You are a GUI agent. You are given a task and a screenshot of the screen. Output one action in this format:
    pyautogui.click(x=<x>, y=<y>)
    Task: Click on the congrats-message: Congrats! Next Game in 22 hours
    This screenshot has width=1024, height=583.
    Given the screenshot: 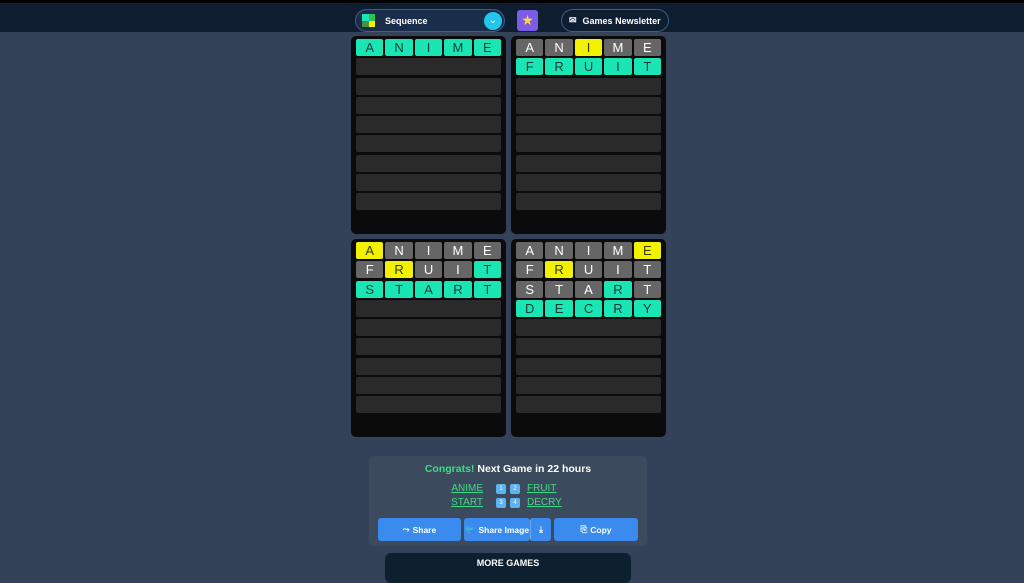 What is the action you would take?
    pyautogui.click(x=508, y=469)
    